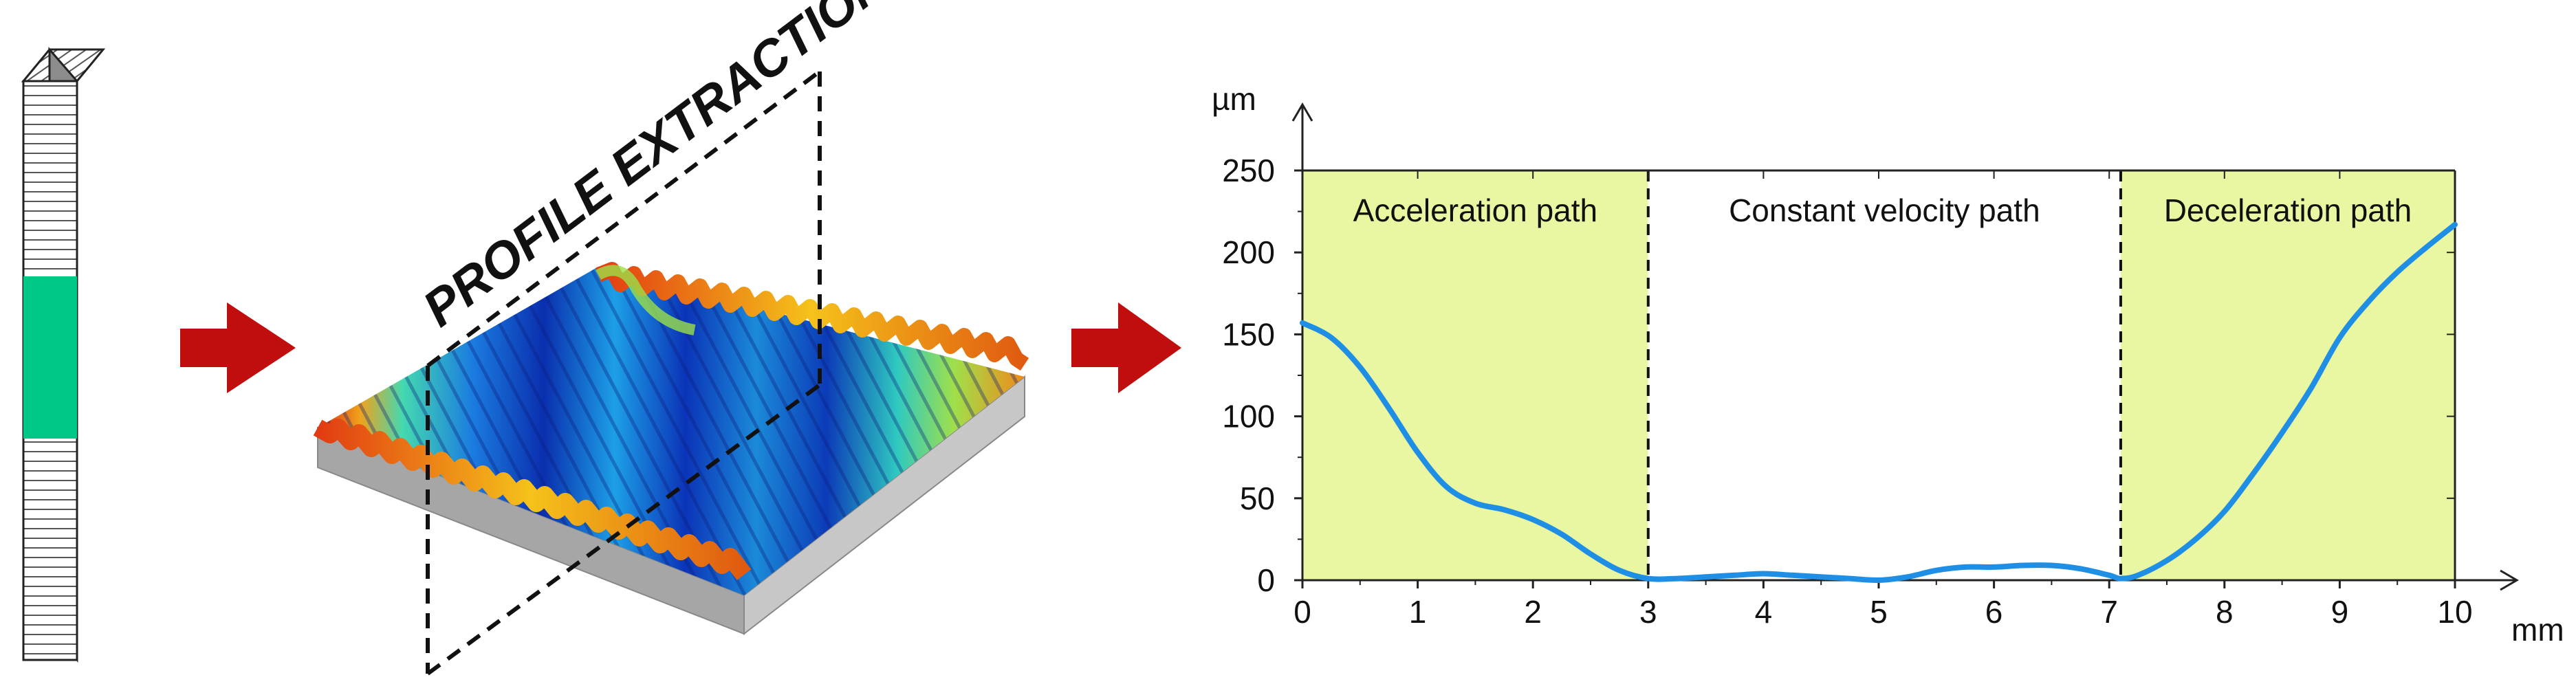 Image resolution: width=2576 pixels, height=695 pixels. What do you see at coordinates (2288, 210) in the screenshot?
I see `region-label: Deceleration path` at bounding box center [2288, 210].